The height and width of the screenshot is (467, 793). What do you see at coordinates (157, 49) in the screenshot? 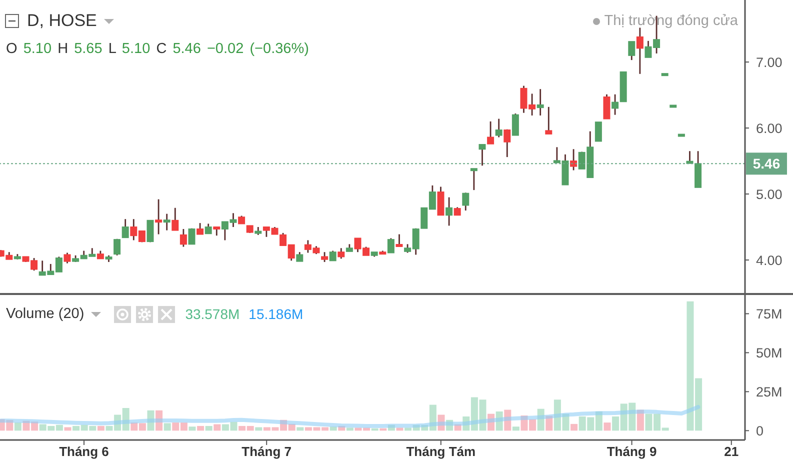
I see `text: O 5.10 H 5.65 L 5.10 C 5.46 −0.02 (−0.36%)` at bounding box center [157, 49].